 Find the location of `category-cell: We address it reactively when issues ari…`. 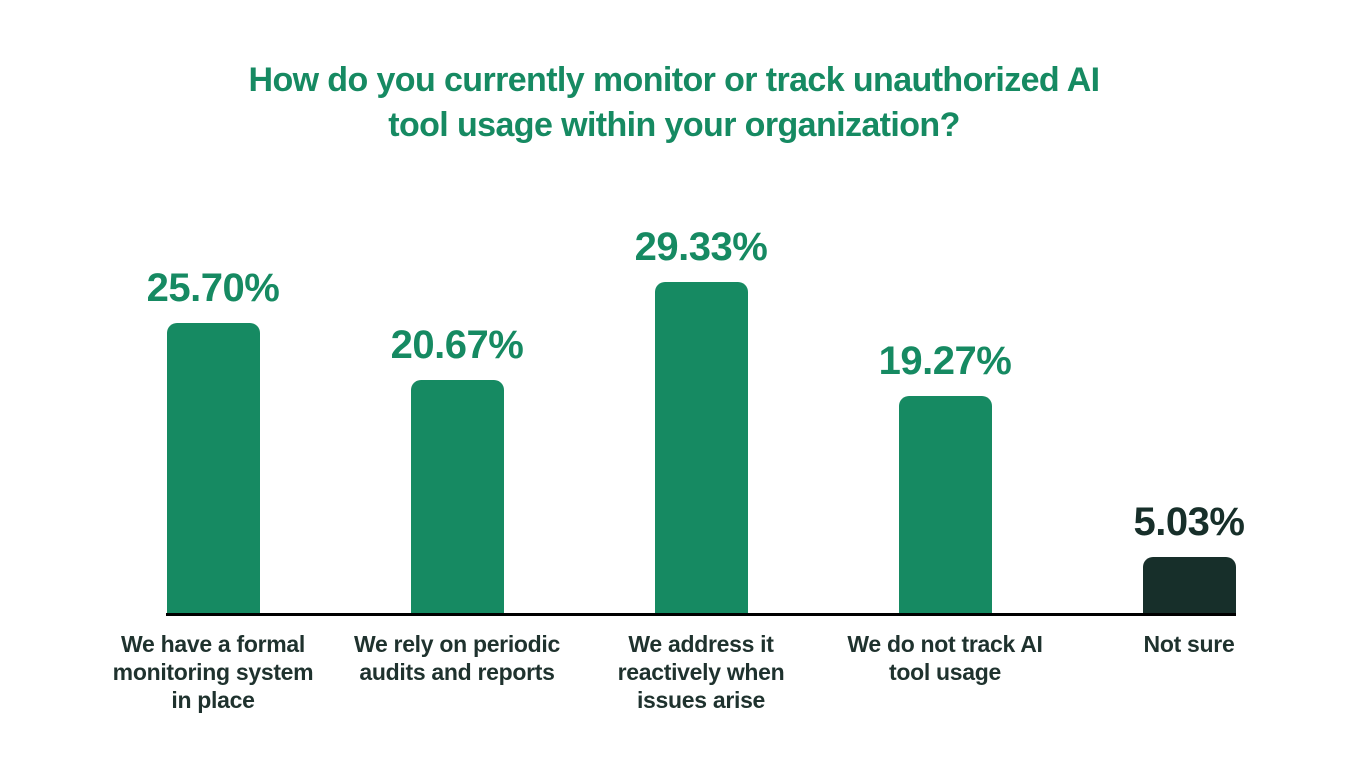

category-cell: We address it reactively when issues ari… is located at coordinates (701, 672).